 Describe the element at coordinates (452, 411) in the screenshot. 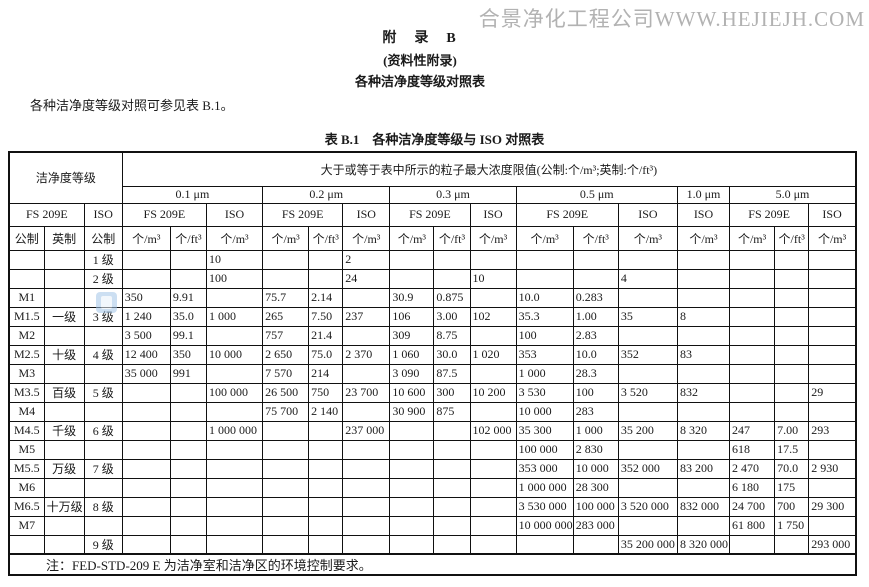

I see `table-cell: 875` at that location.